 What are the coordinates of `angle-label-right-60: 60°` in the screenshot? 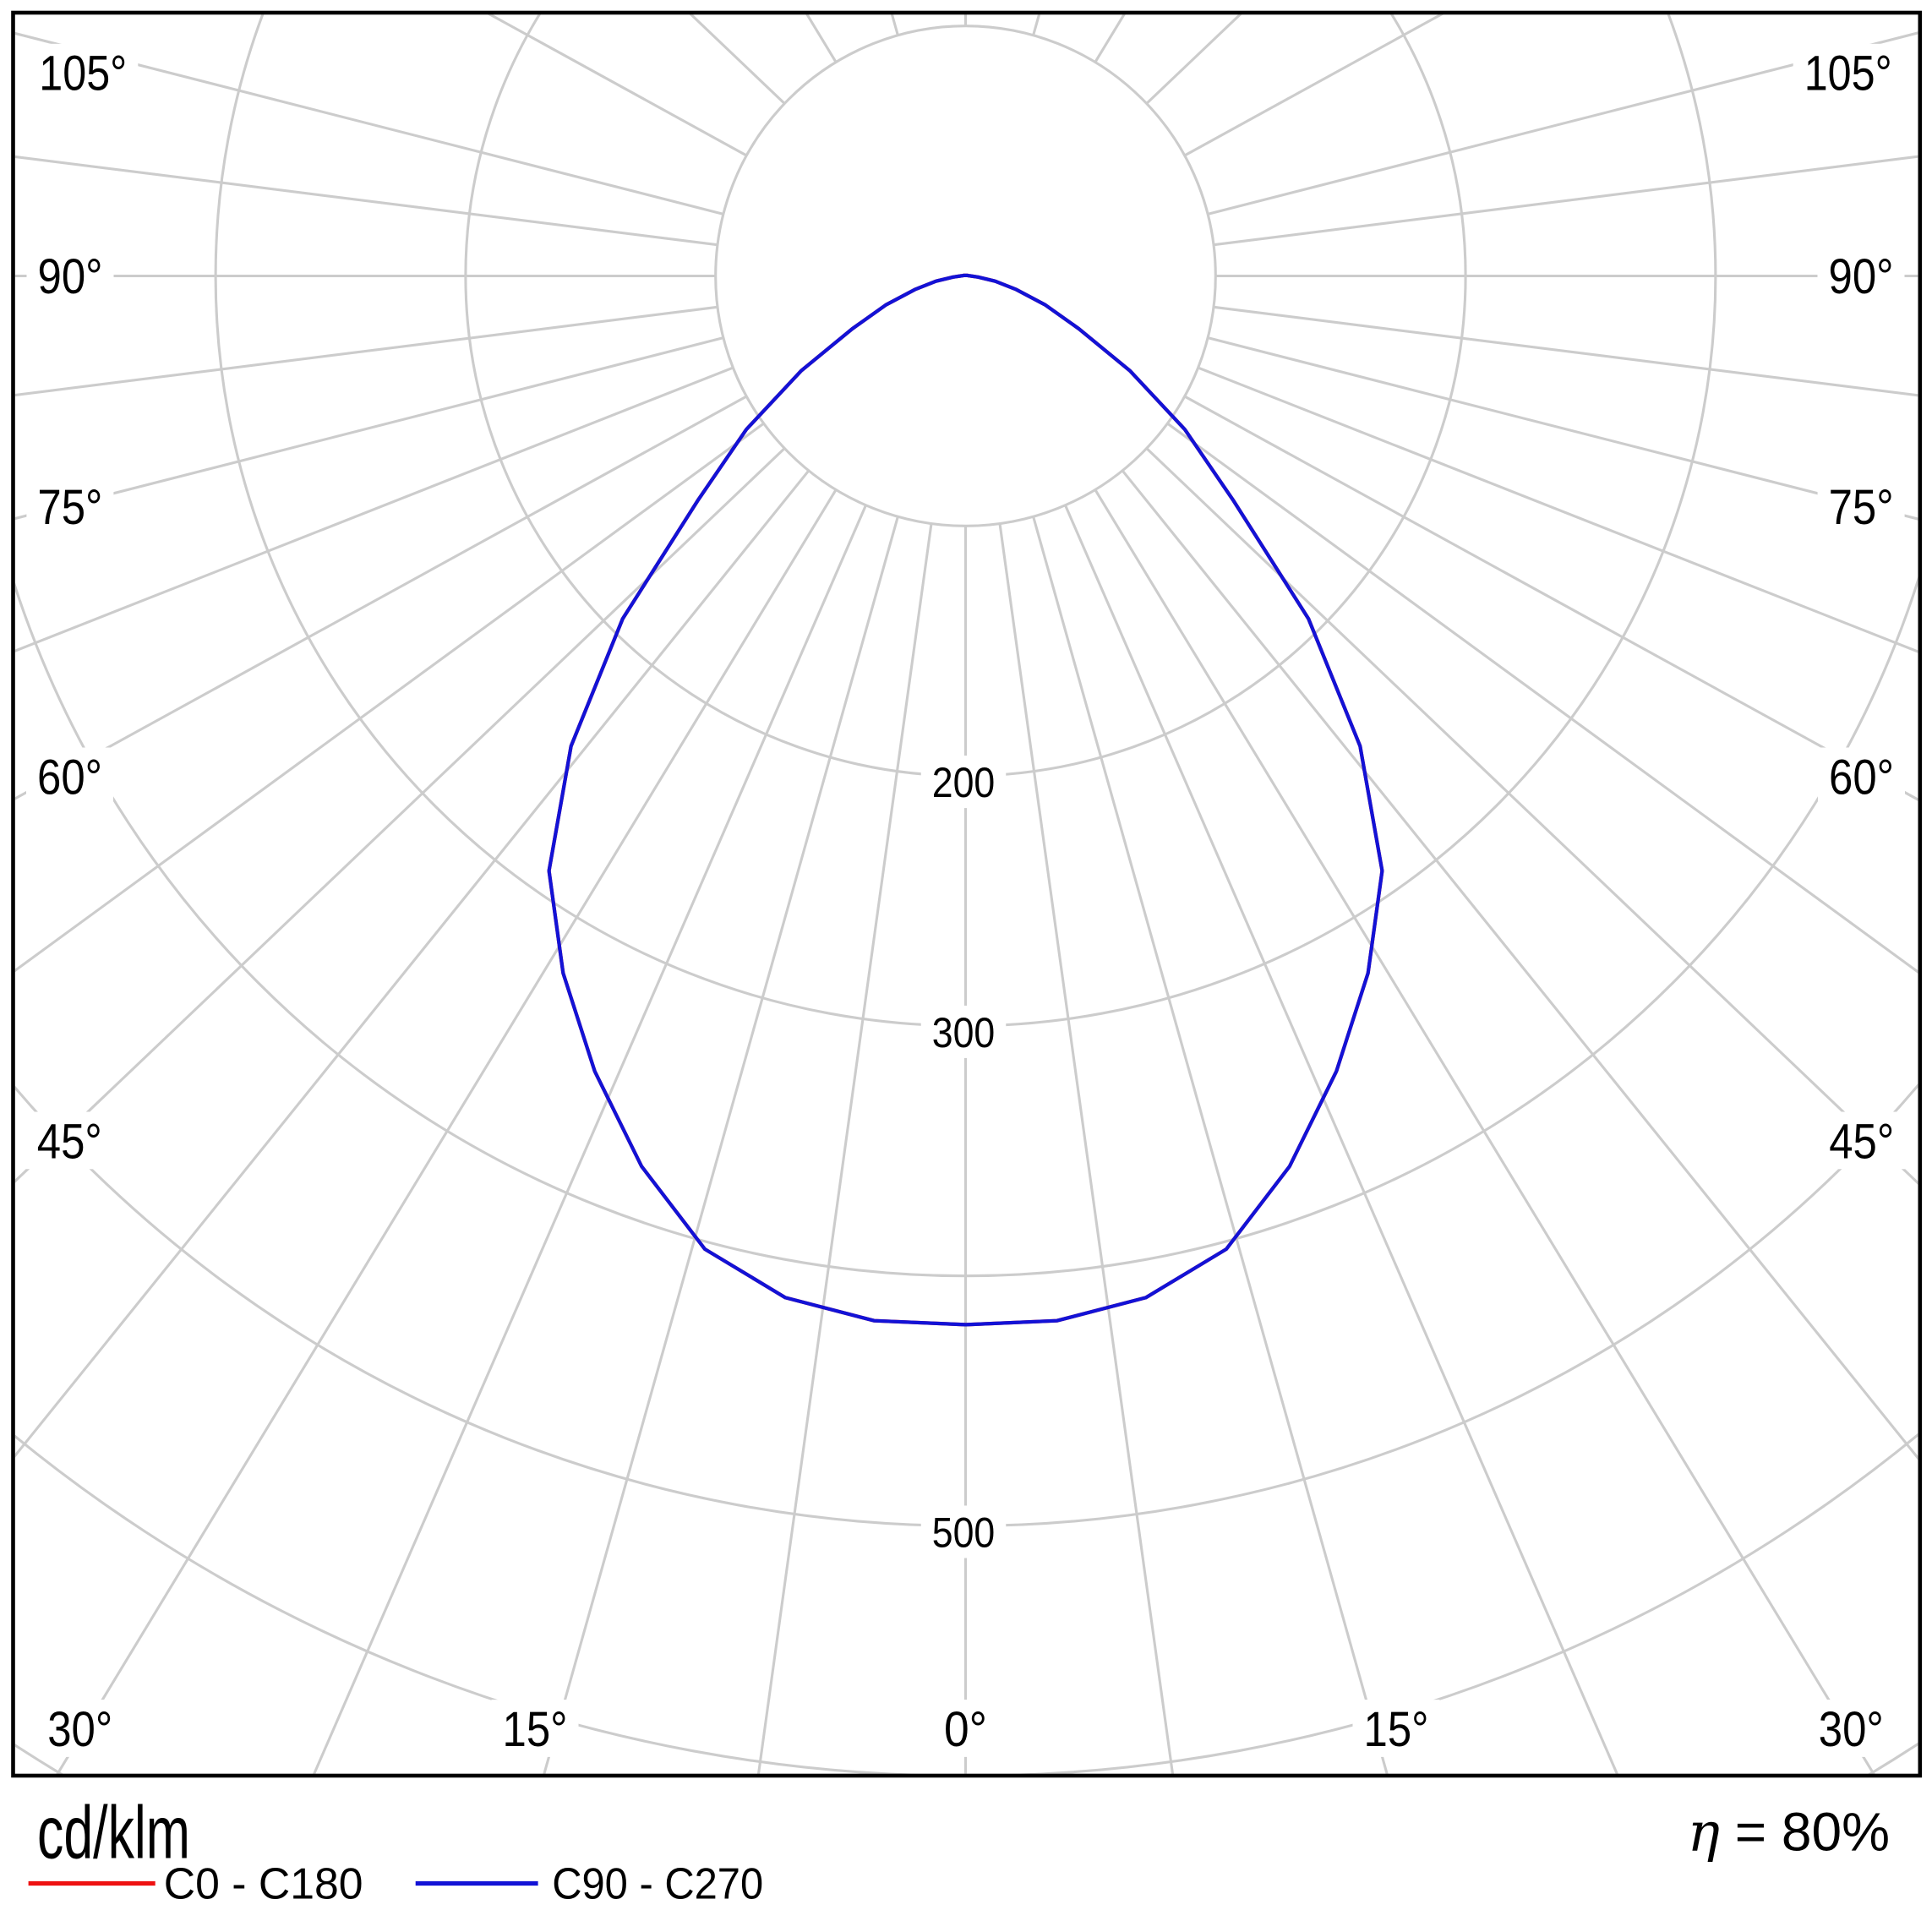 It's located at (1861, 777).